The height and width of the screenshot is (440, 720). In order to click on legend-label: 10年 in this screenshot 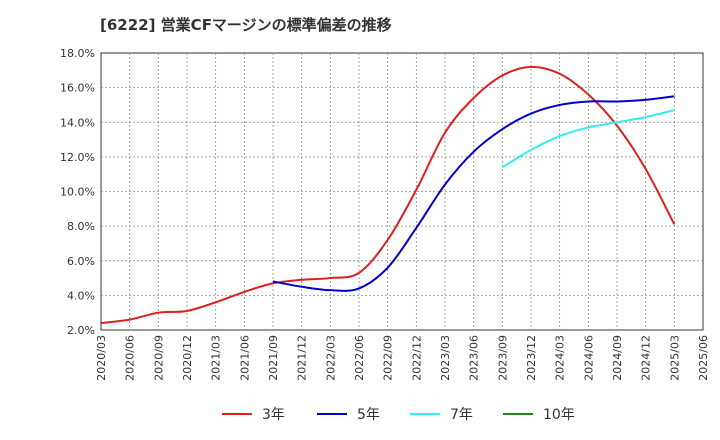, I will do `click(559, 415)`.